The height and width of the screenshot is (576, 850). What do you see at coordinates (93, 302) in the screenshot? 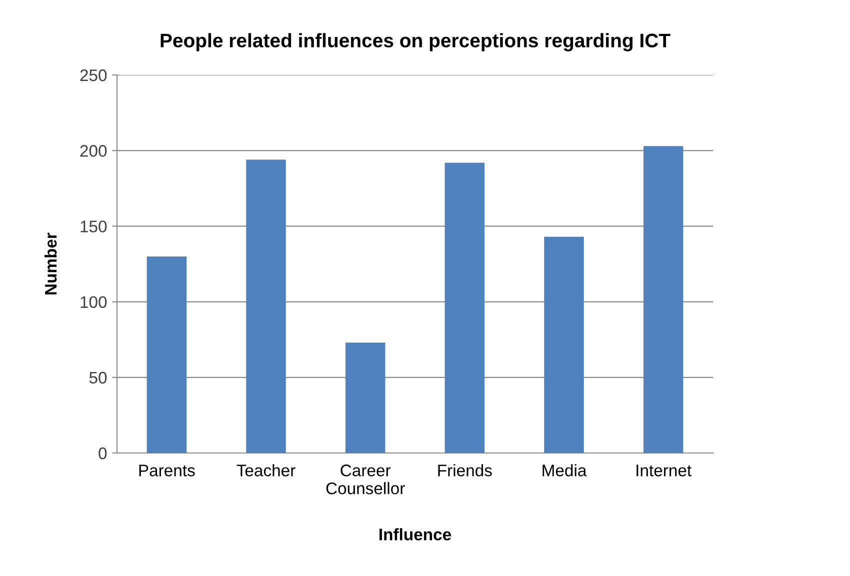
I see `y-tick-label: 100` at bounding box center [93, 302].